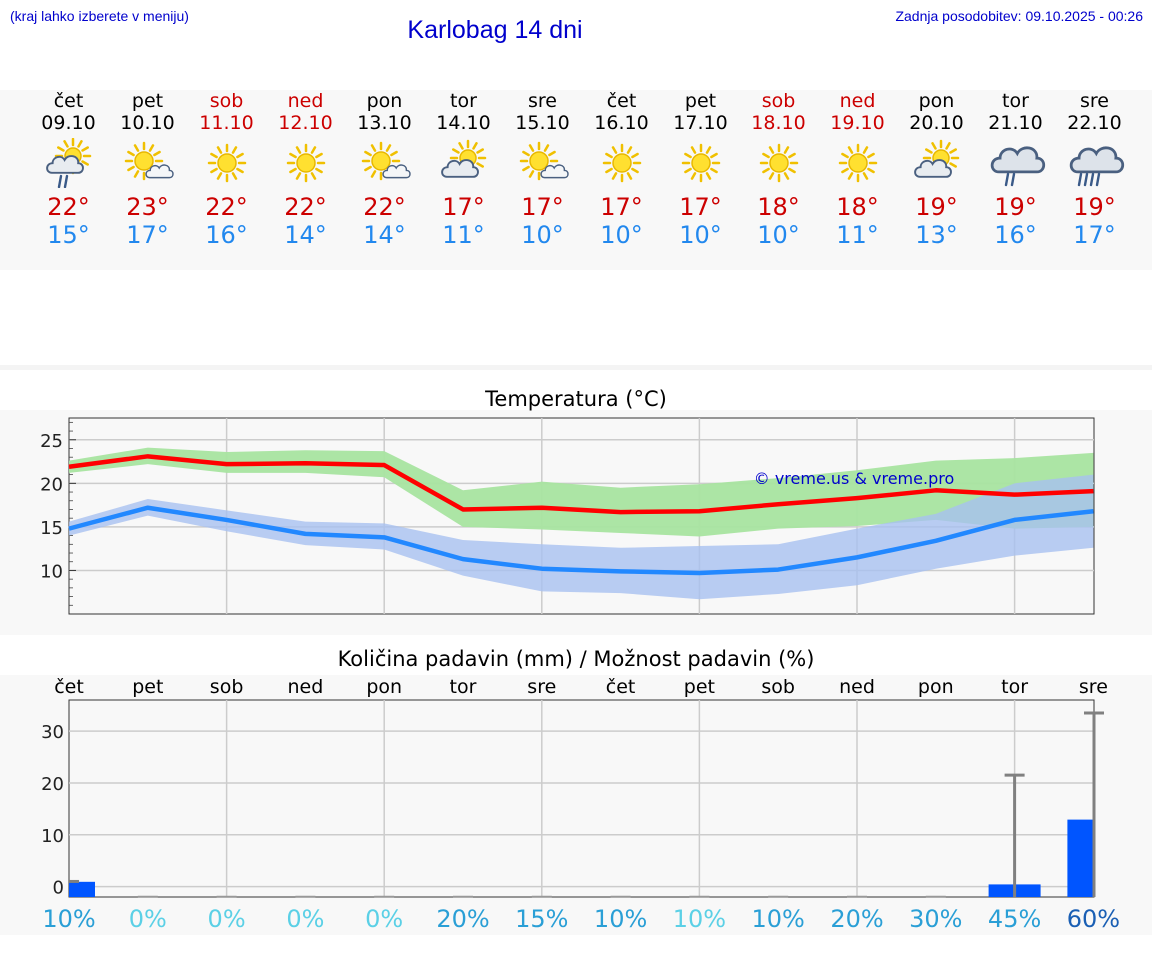 The width and height of the screenshot is (1152, 975). I want to click on y-tick-label: 30, so click(52, 732).